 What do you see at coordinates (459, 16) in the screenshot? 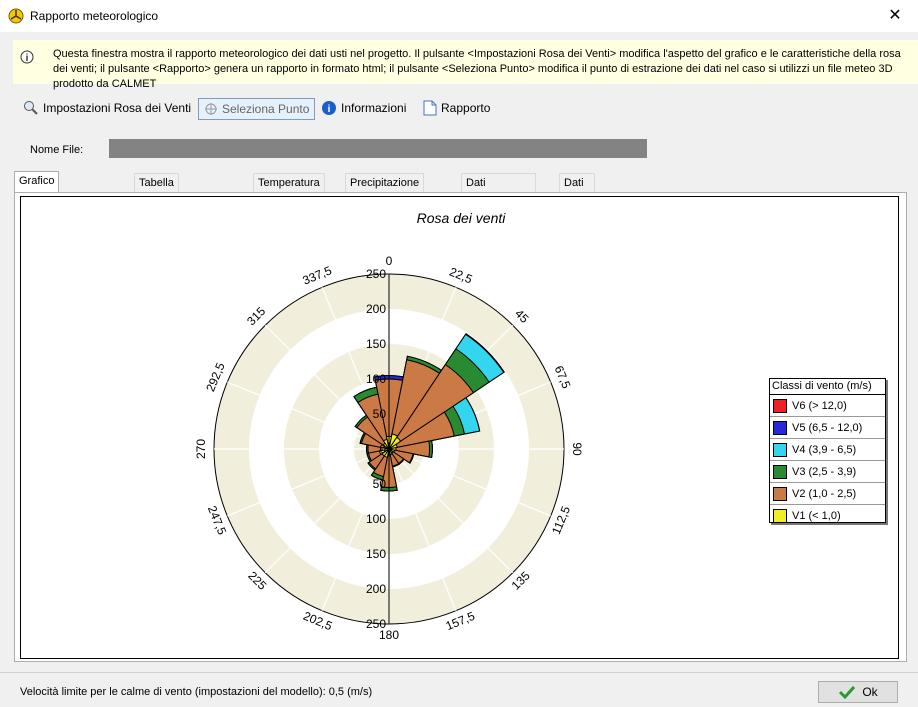
I see `title-bar: Rapporto meteorologico ✕` at bounding box center [459, 16].